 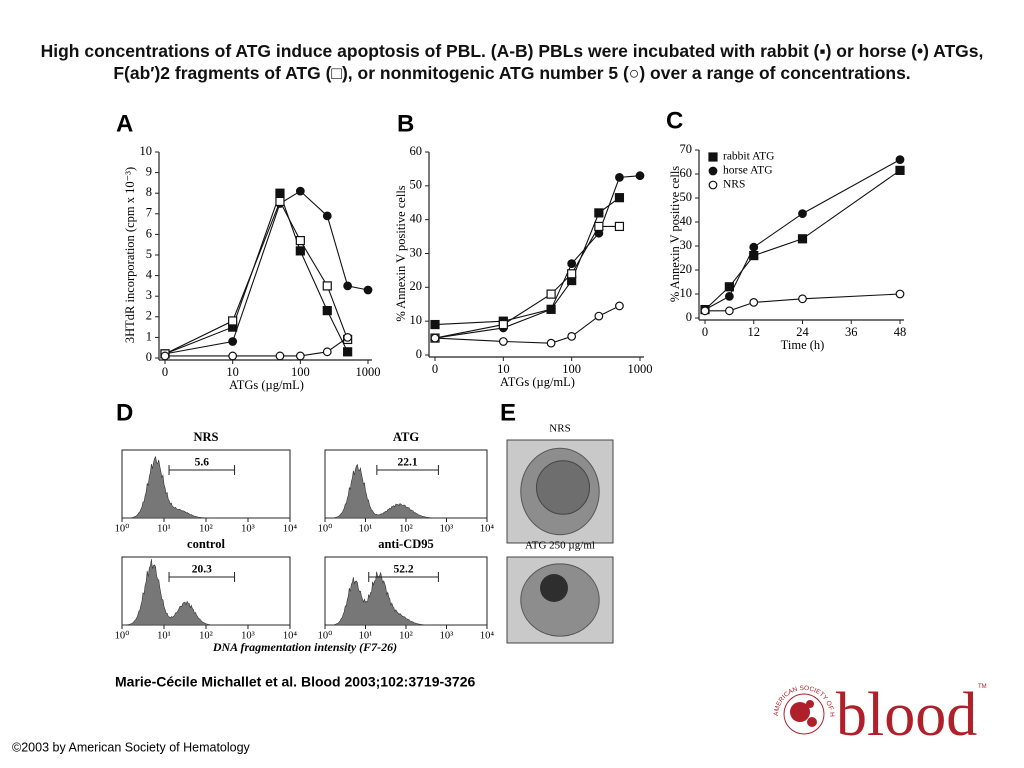 What do you see at coordinates (149, 274) in the screenshot?
I see `y-tick-label: 4` at bounding box center [149, 274].